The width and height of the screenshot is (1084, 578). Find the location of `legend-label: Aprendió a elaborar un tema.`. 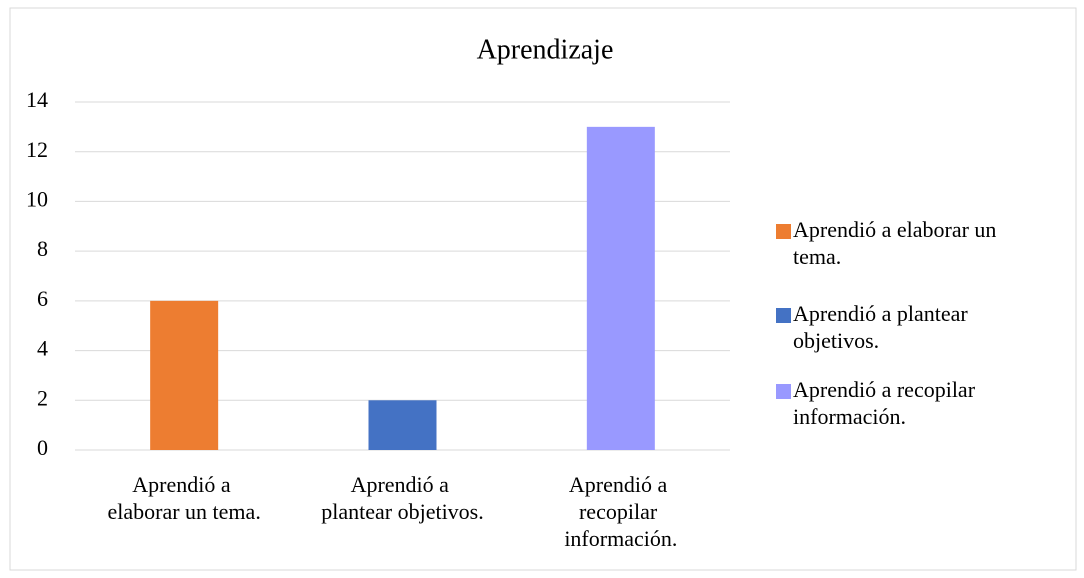

legend-label: Aprendió a elaborar un tema. is located at coordinates (897, 243).